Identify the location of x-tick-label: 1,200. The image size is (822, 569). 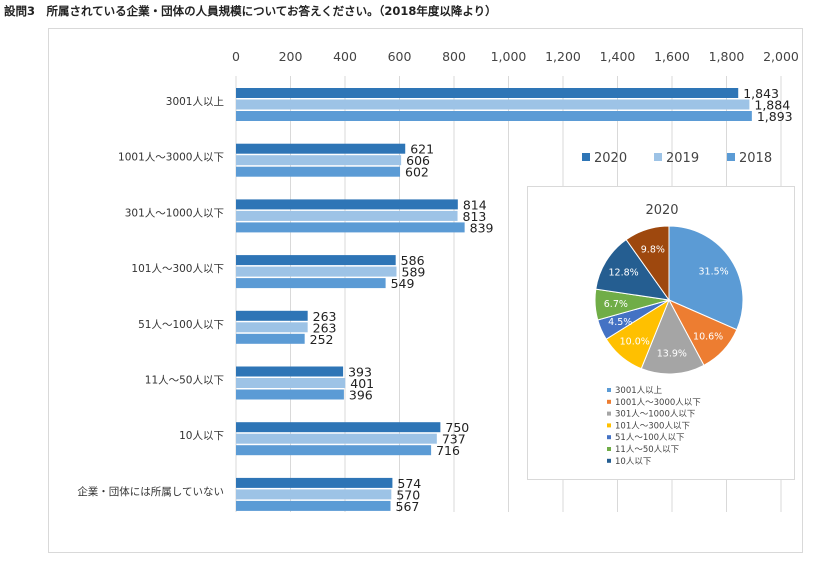
(563, 56).